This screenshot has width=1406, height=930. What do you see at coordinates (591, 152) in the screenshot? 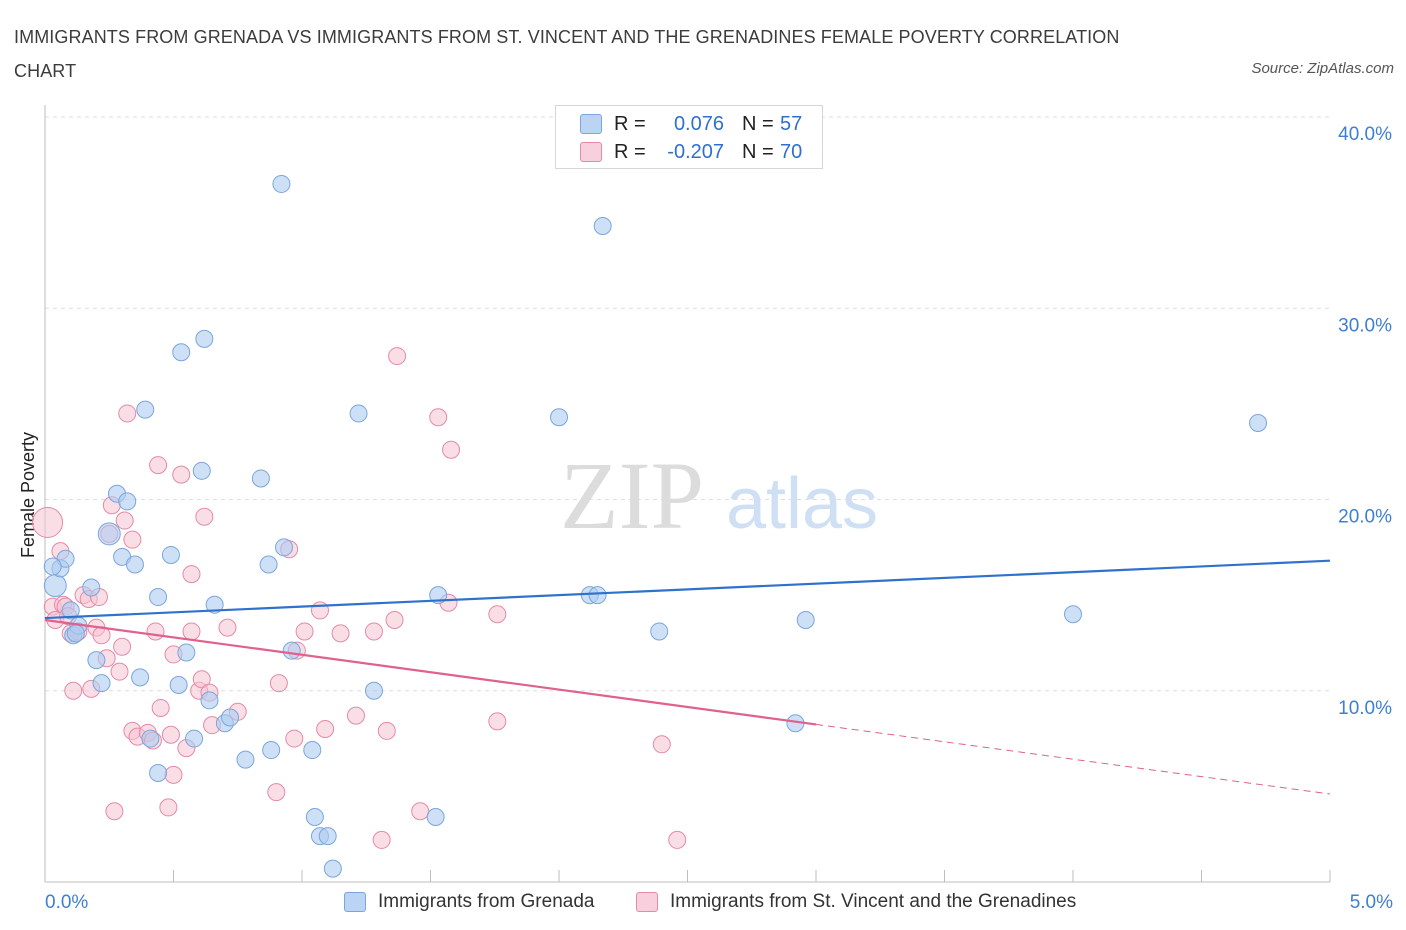
I see `legend-swatch-pink` at bounding box center [591, 152].